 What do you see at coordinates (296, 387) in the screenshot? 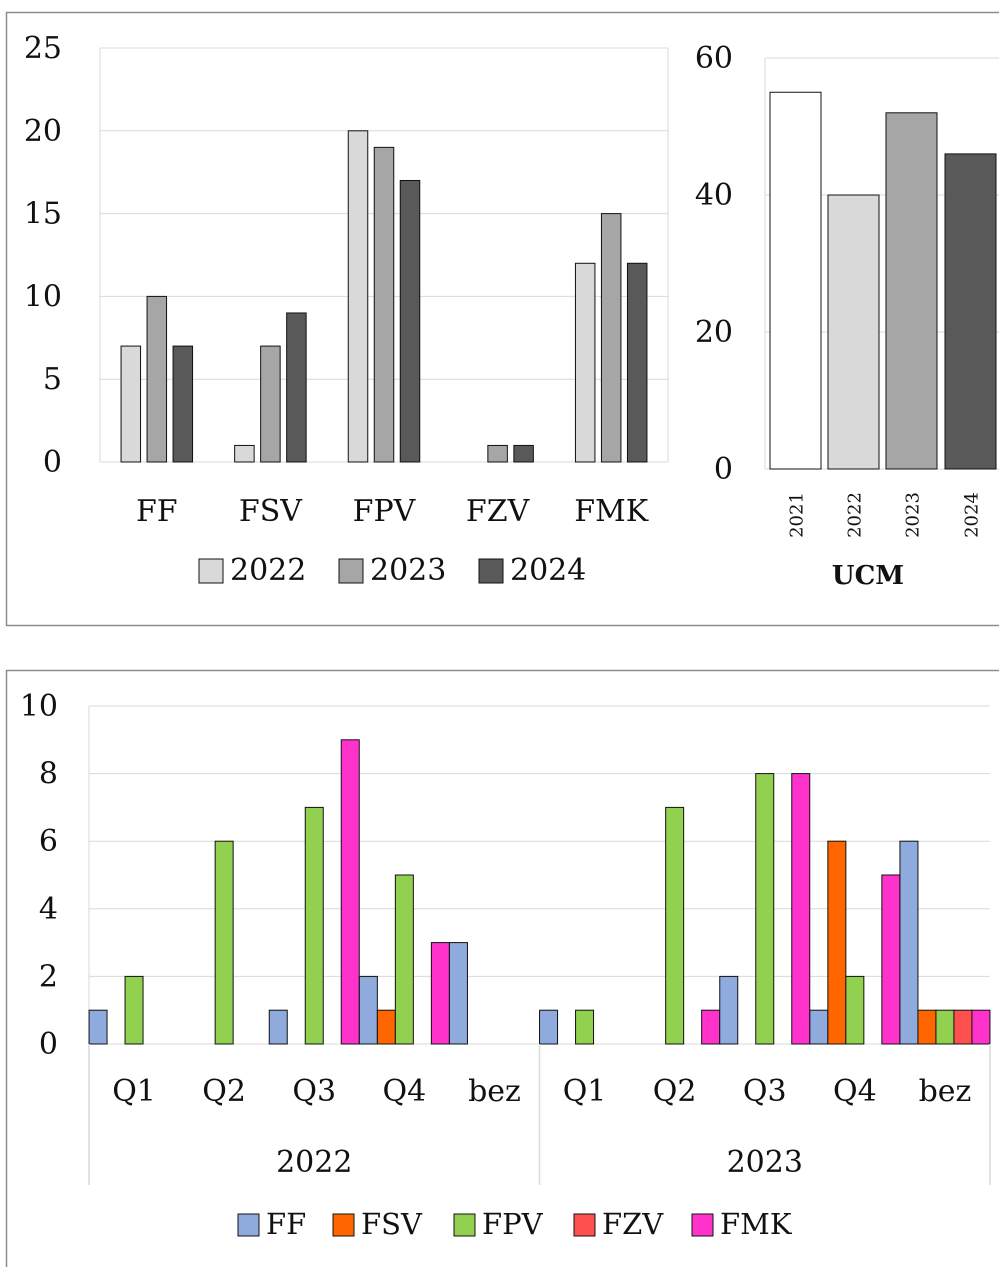
I see `bar-FSV-2024` at bounding box center [296, 387].